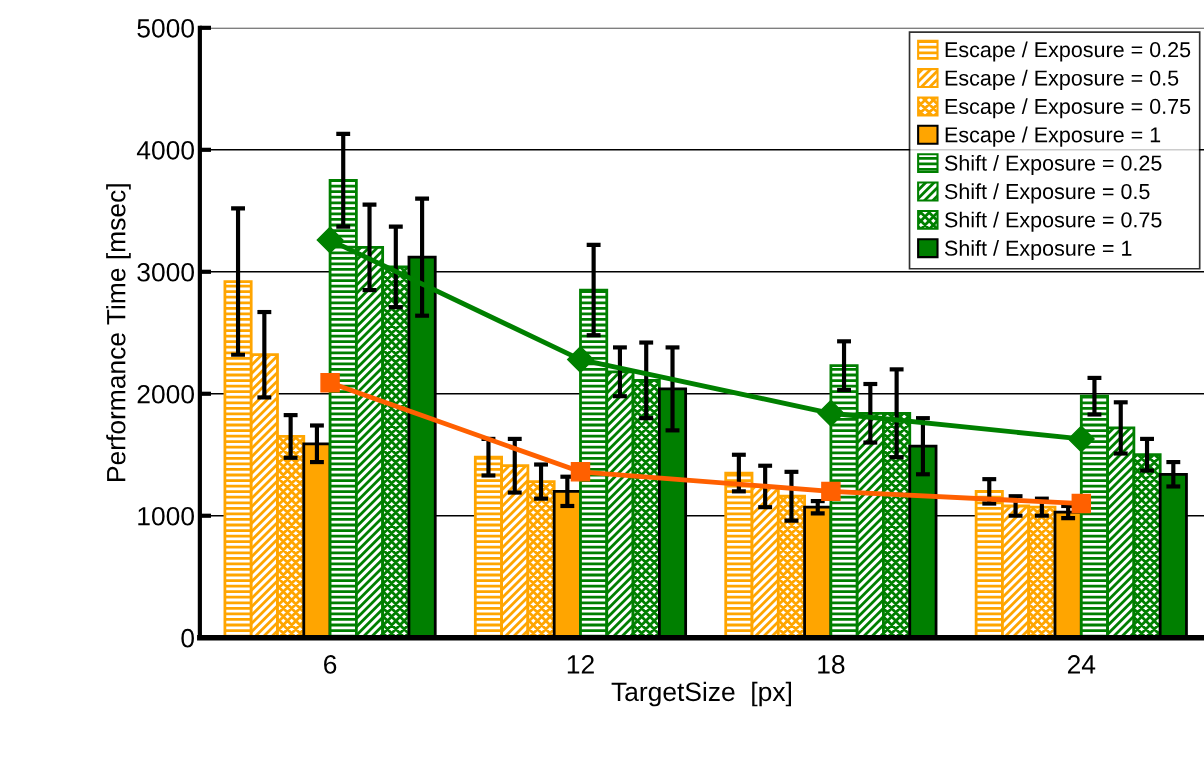  Describe the element at coordinates (165, 28) in the screenshot. I see `y-tick-label: 5000` at that location.